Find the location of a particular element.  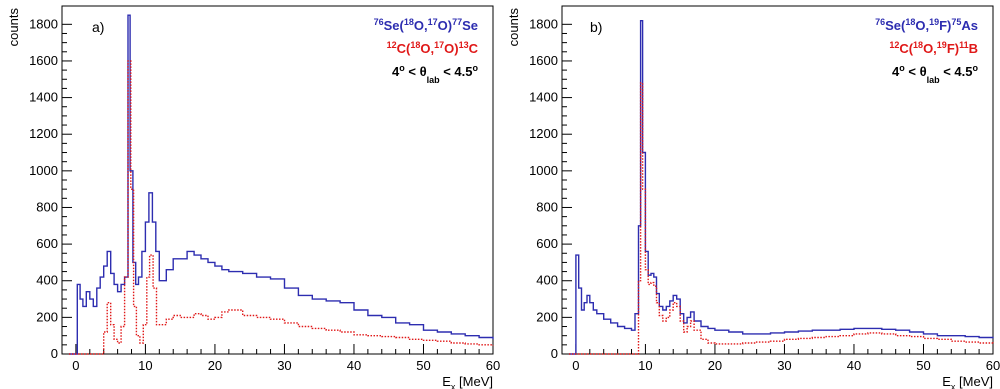

legend-line-2: 12C(18O,17O)13C is located at coordinates (433, 48).